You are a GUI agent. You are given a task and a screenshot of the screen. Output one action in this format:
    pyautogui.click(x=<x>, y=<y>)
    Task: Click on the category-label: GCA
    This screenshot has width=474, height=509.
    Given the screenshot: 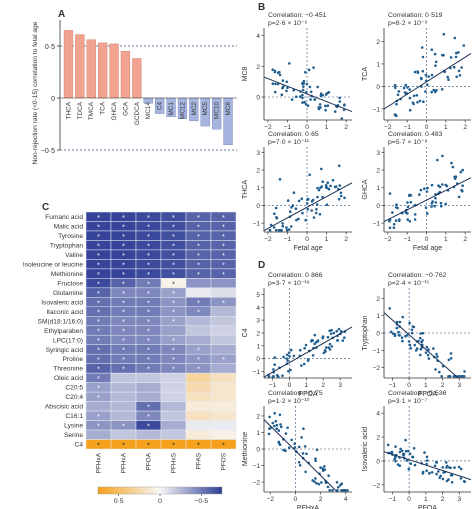 What is the action you would take?
    pyautogui.click(x=125, y=108)
    